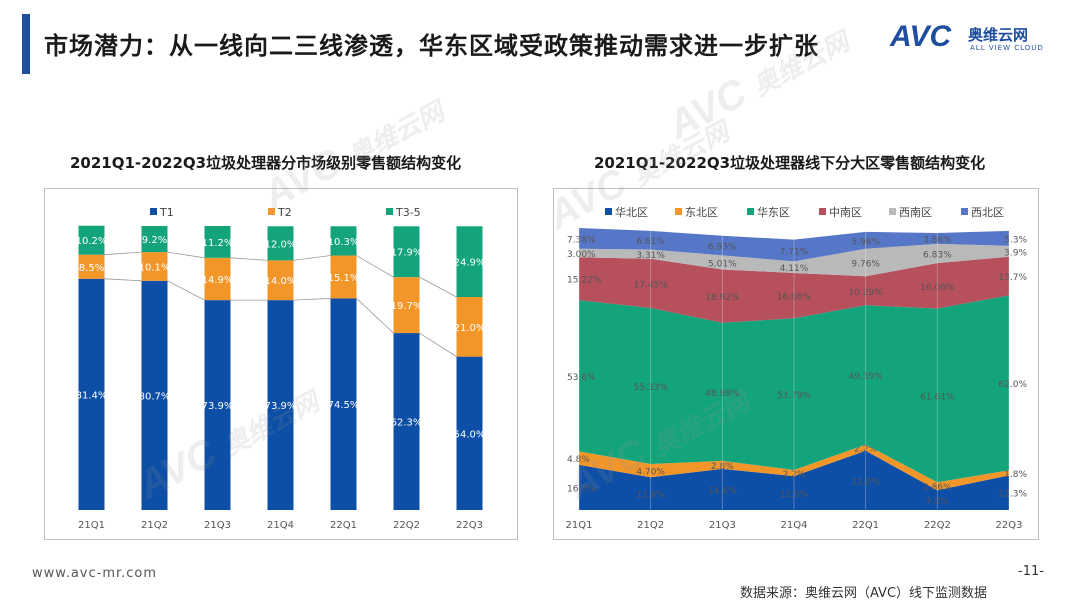 The width and height of the screenshot is (1080, 608). I want to click on data-label: 53.6%, so click(581, 378).